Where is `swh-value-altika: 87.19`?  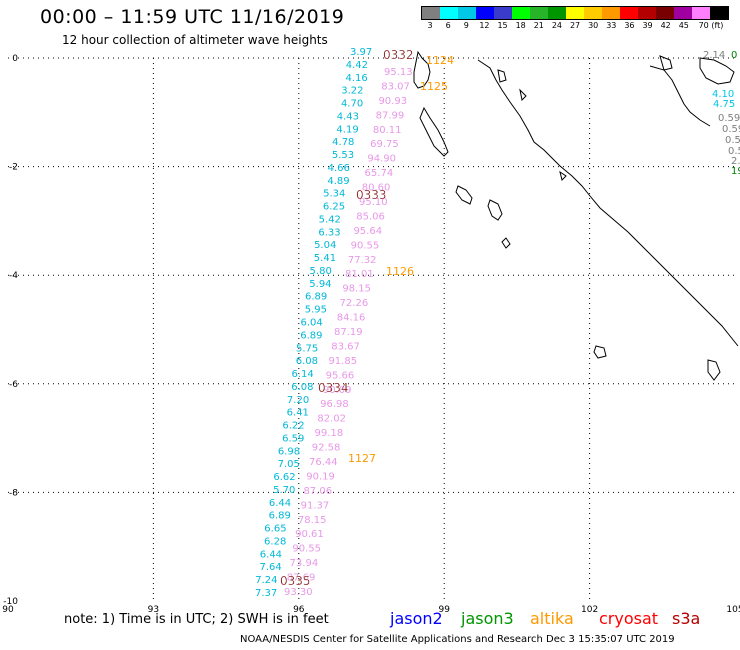 swh-value-altika: 87.19 is located at coordinates (348, 332).